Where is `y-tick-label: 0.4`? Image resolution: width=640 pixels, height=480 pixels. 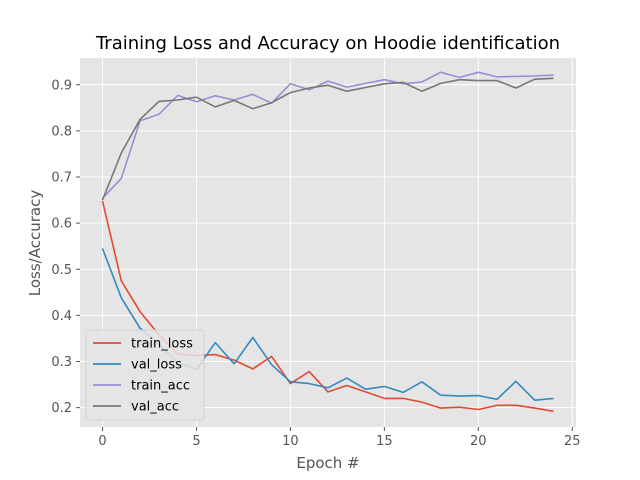 y-tick-label: 0.4 is located at coordinates (61, 316).